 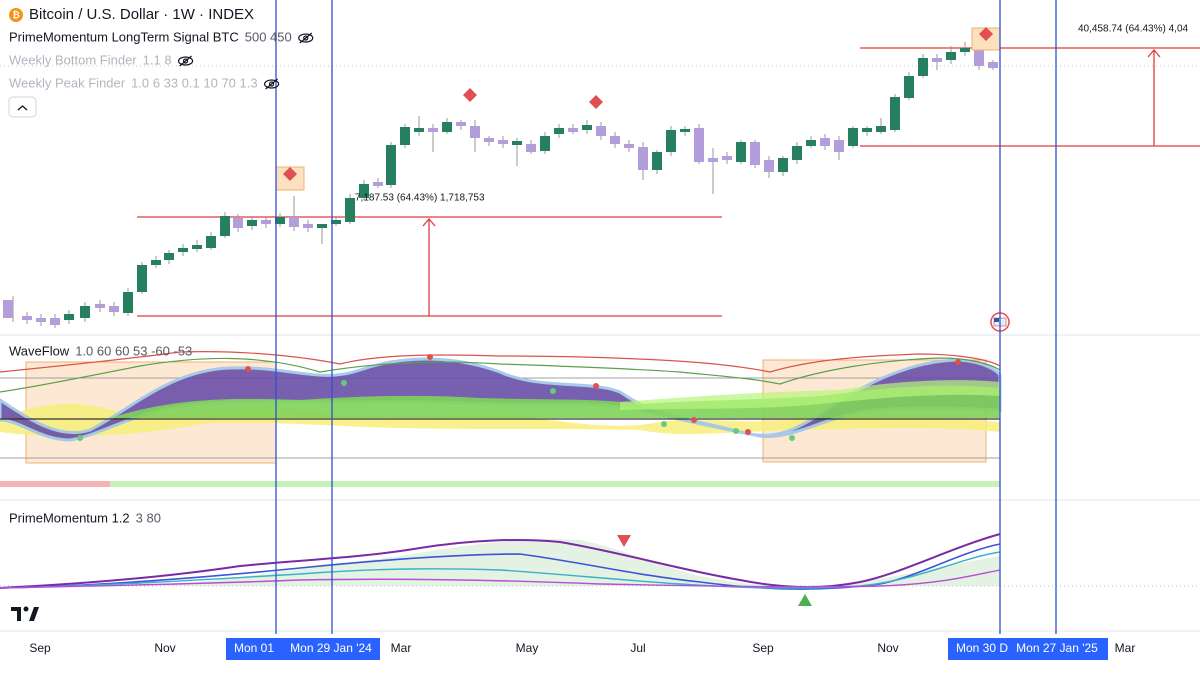 What do you see at coordinates (637, 648) in the screenshot?
I see `time-label: Jul` at bounding box center [637, 648].